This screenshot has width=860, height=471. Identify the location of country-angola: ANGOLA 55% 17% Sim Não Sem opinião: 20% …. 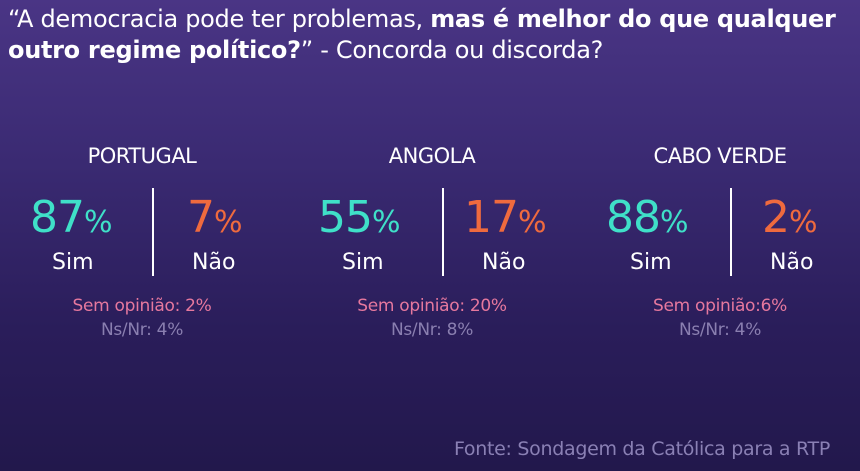
(442, 244).